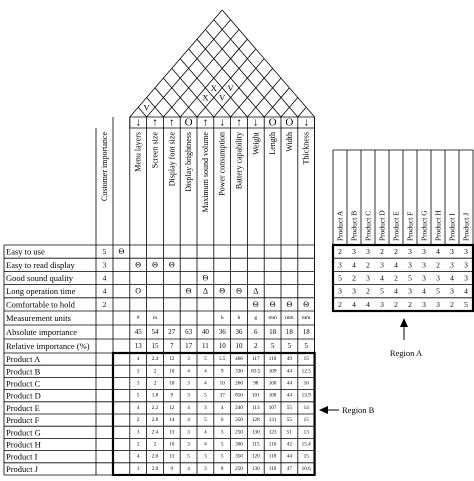 The width and height of the screenshot is (474, 481). What do you see at coordinates (239, 445) in the screenshot?
I see `product-spec-value: 300` at bounding box center [239, 445].